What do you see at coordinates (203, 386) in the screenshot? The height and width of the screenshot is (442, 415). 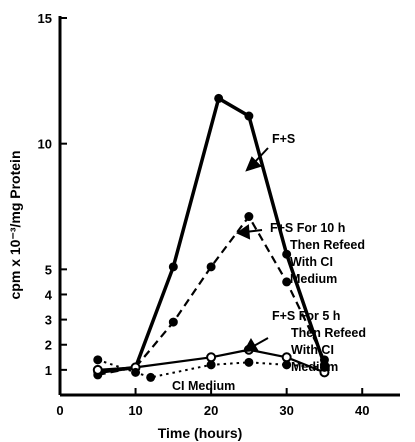 I see `annotation-ci: CI Medium` at bounding box center [203, 386].